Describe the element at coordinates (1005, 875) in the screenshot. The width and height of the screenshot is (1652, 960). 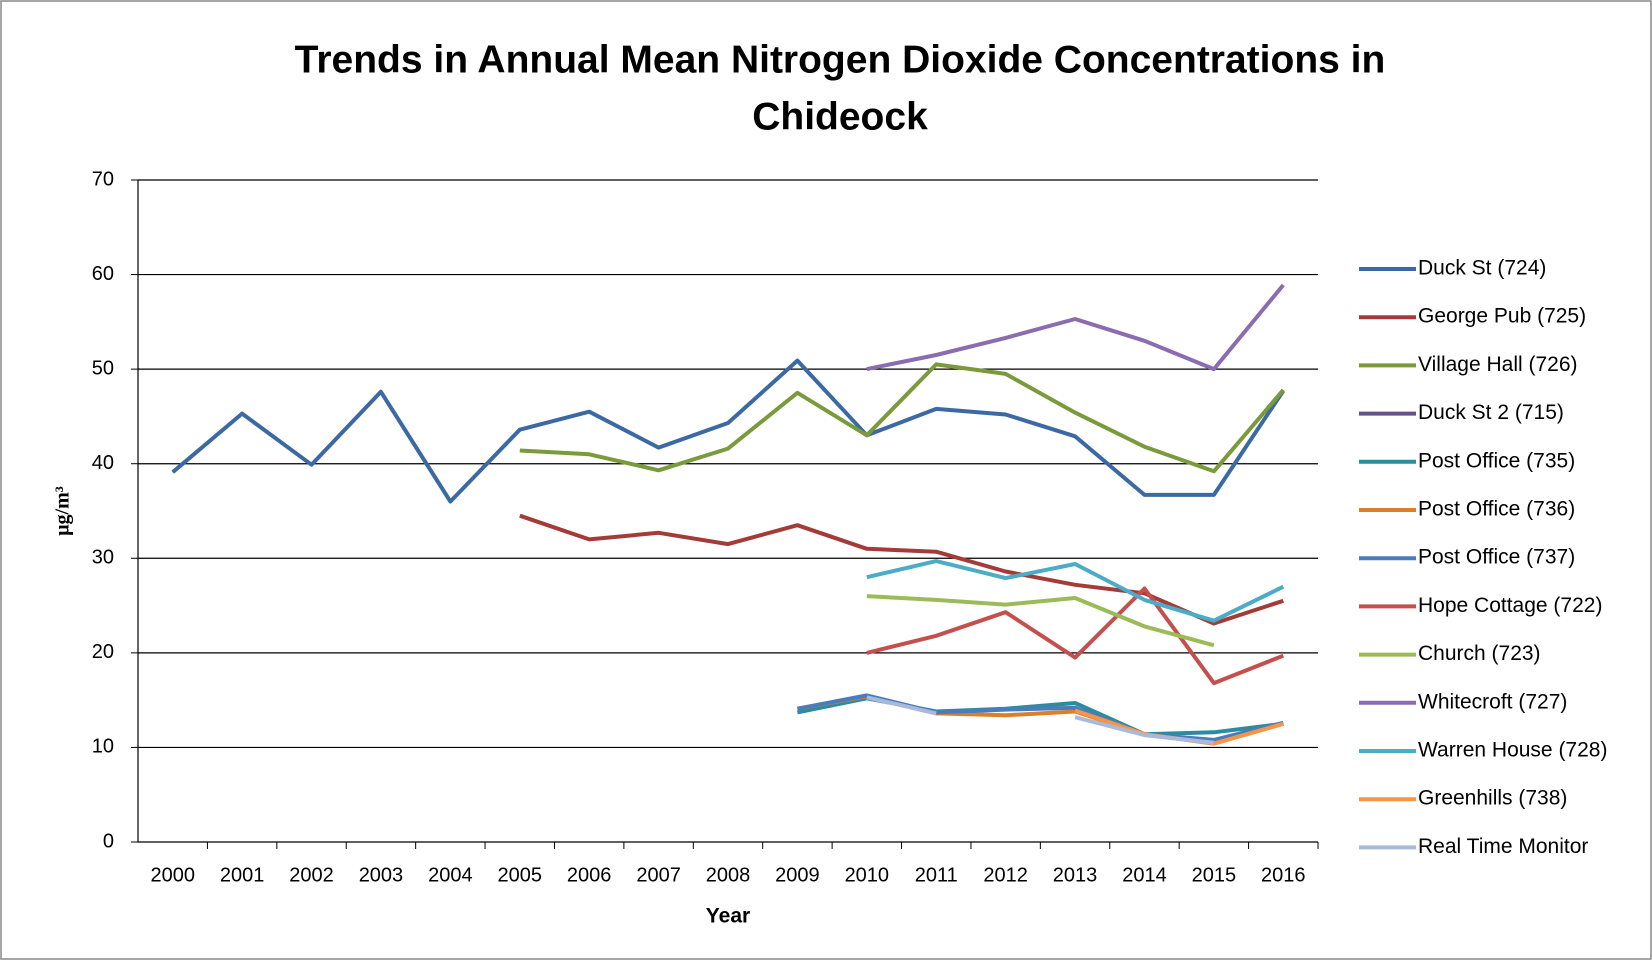
I see `x-tick-label: 2012` at that location.